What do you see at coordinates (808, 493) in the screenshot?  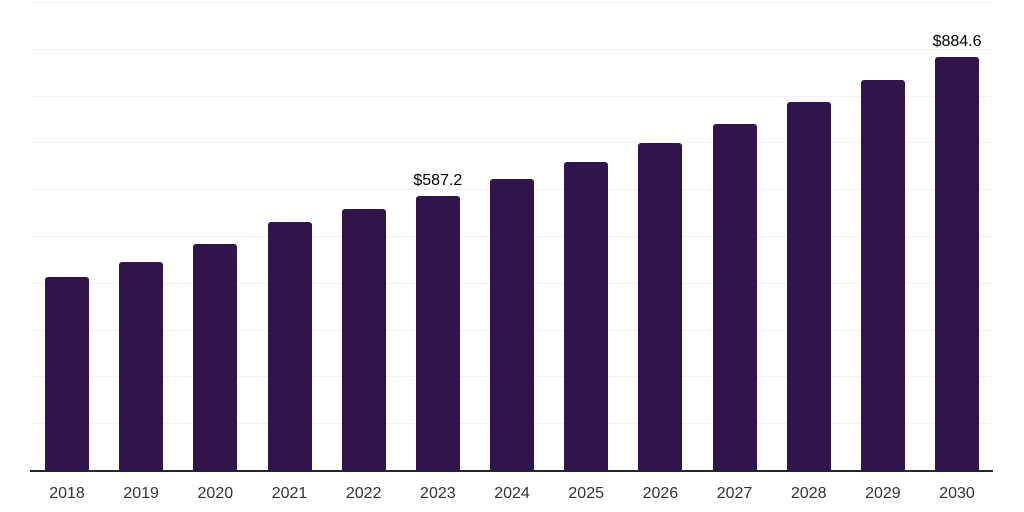 I see `x-tick-label-2028: 2028` at bounding box center [808, 493].